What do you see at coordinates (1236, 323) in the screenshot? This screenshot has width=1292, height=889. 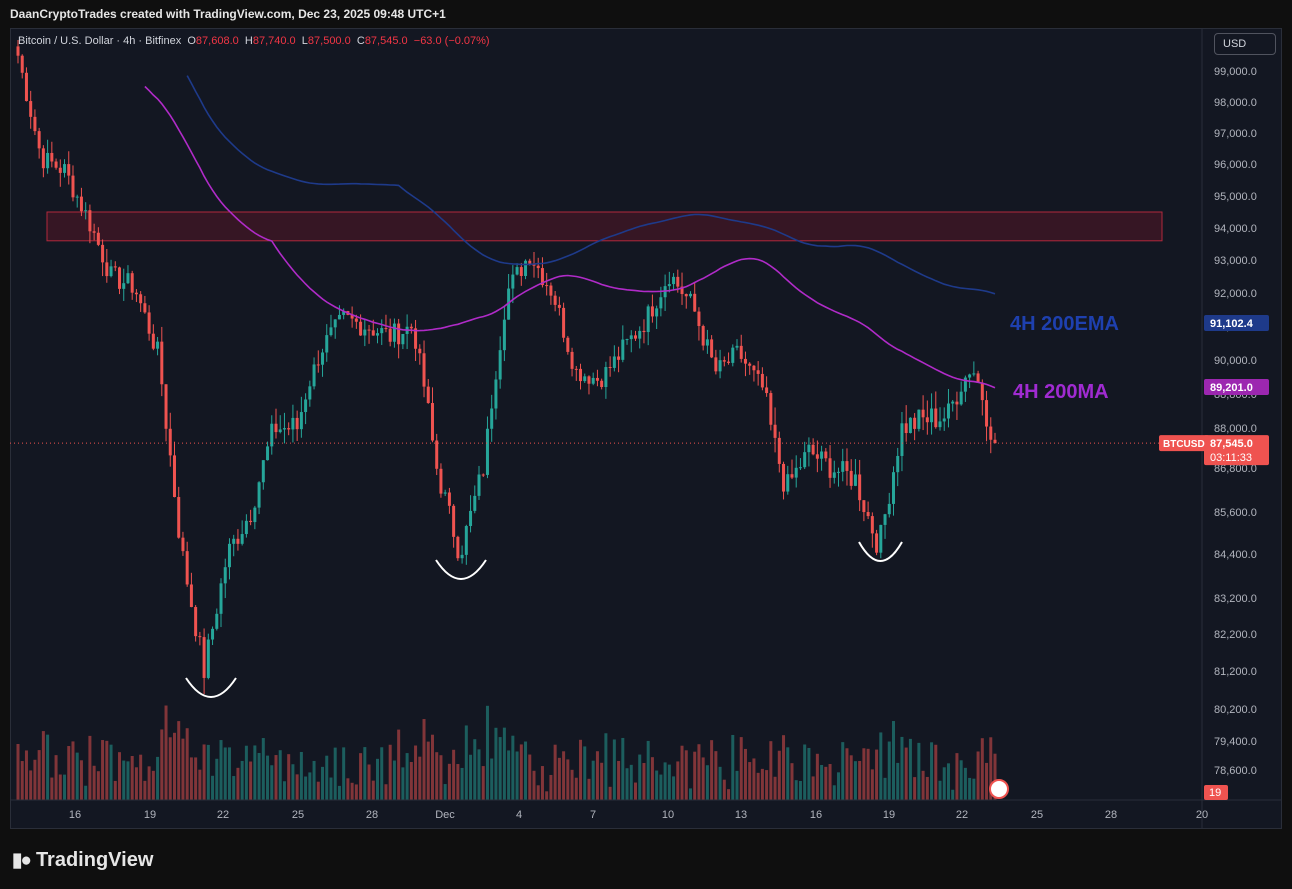 I see `ema-price-tag-bg` at bounding box center [1236, 323].